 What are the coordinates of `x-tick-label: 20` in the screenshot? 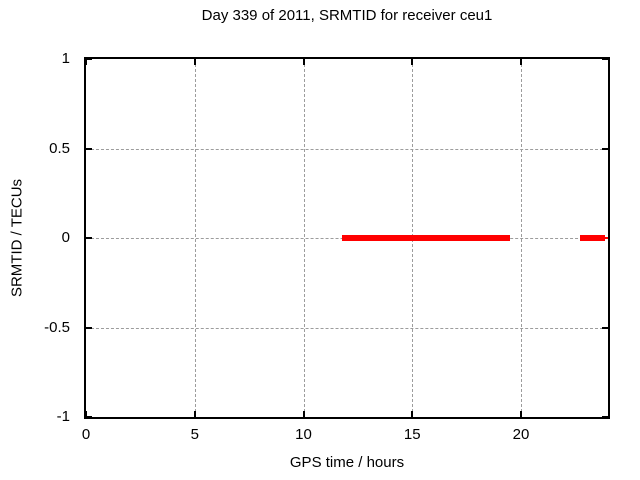 It's located at (521, 434).